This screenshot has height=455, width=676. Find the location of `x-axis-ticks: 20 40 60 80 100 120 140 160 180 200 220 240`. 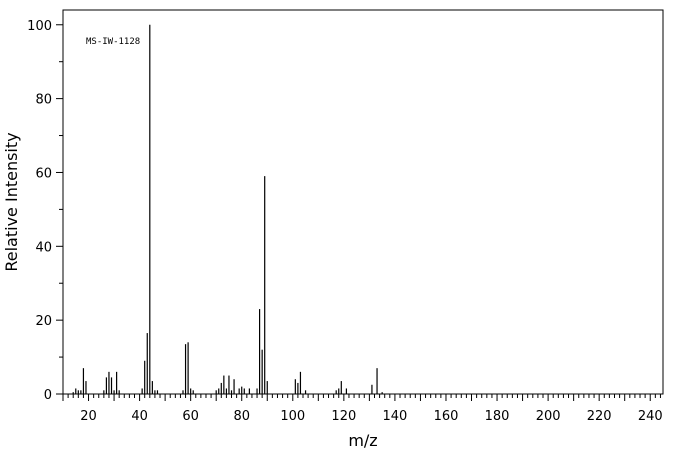

x-axis-ticks: 20 40 60 80 100 120 140 160 180 200 220 240 is located at coordinates (362, 409).